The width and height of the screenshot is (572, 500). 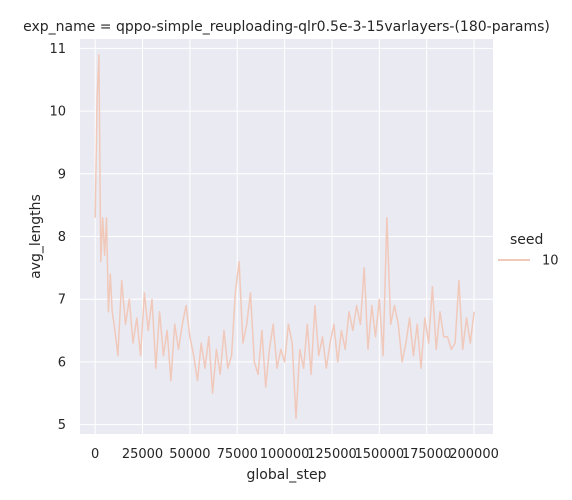 What do you see at coordinates (526, 240) in the screenshot?
I see `legend-title: seed` at bounding box center [526, 240].